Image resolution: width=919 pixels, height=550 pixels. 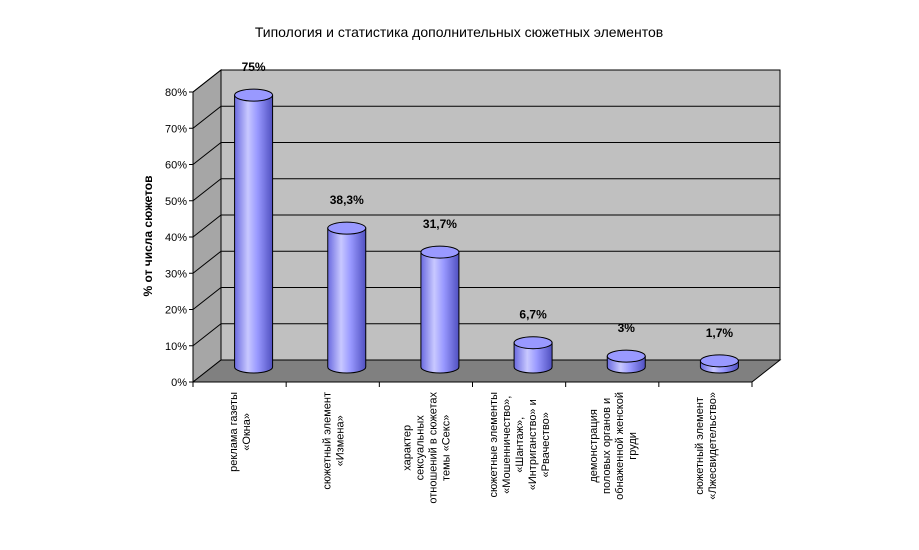 What do you see at coordinates (176, 238) in the screenshot?
I see `y-tick-label: 40%` at bounding box center [176, 238].